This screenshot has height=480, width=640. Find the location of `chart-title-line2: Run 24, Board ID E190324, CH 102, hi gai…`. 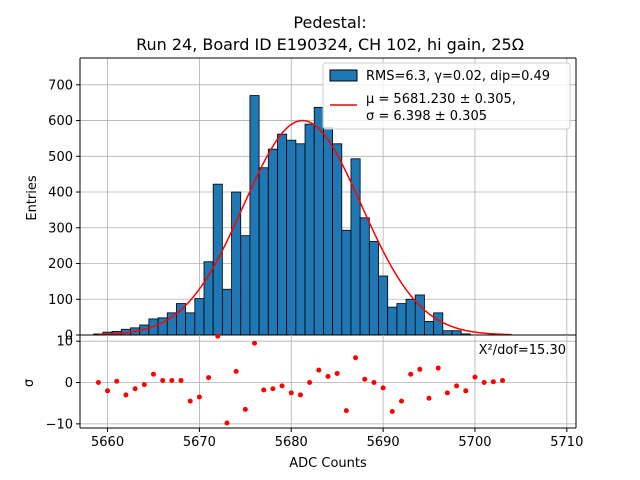

chart-title-line2: Run 24, Board ID E190324, CH 102, hi gai… is located at coordinates (330, 44).